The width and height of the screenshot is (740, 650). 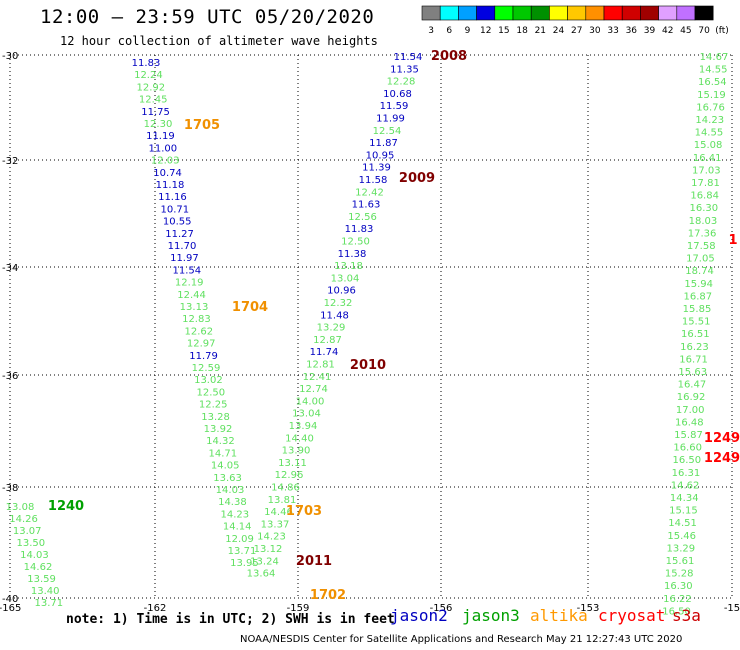 What do you see at coordinates (150, 87) in the screenshot?
I see `wave-height-value: 12.92` at bounding box center [150, 87].